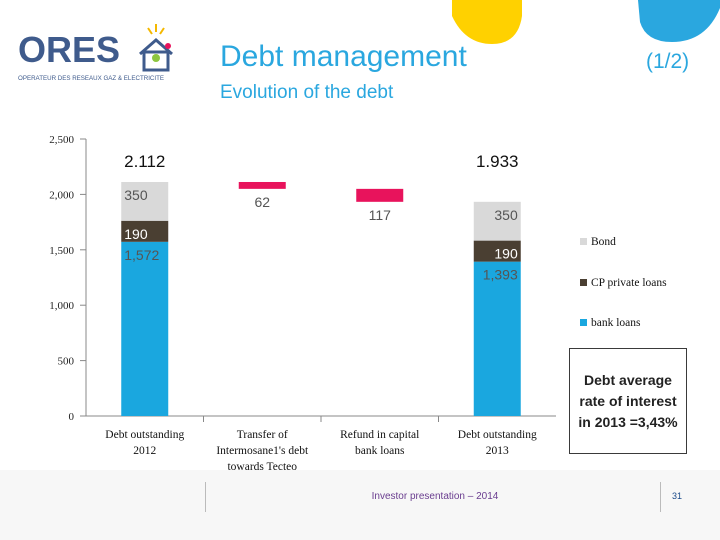 The image size is (720, 540). Describe the element at coordinates (61, 140) in the screenshot. I see `y-tick-label: 2,500` at that location.